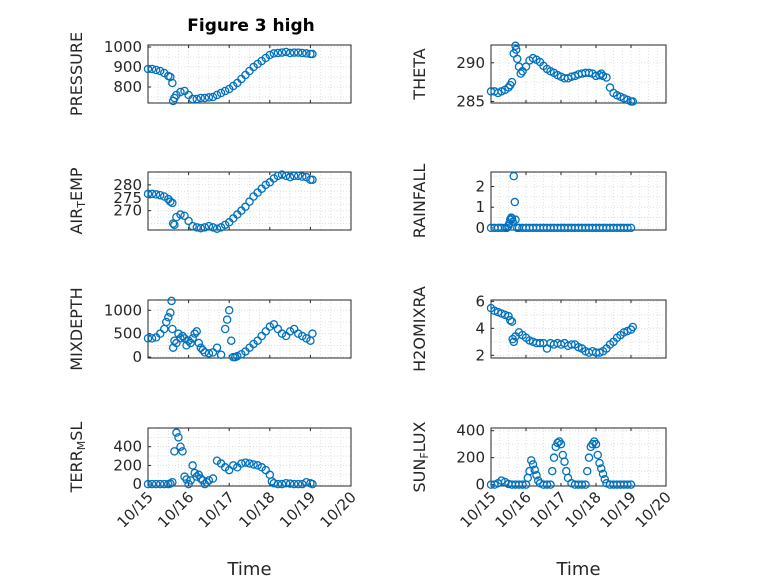 The height and width of the screenshot is (583, 778). I want to click on y-axis-label: RAINFALL, so click(419, 201).